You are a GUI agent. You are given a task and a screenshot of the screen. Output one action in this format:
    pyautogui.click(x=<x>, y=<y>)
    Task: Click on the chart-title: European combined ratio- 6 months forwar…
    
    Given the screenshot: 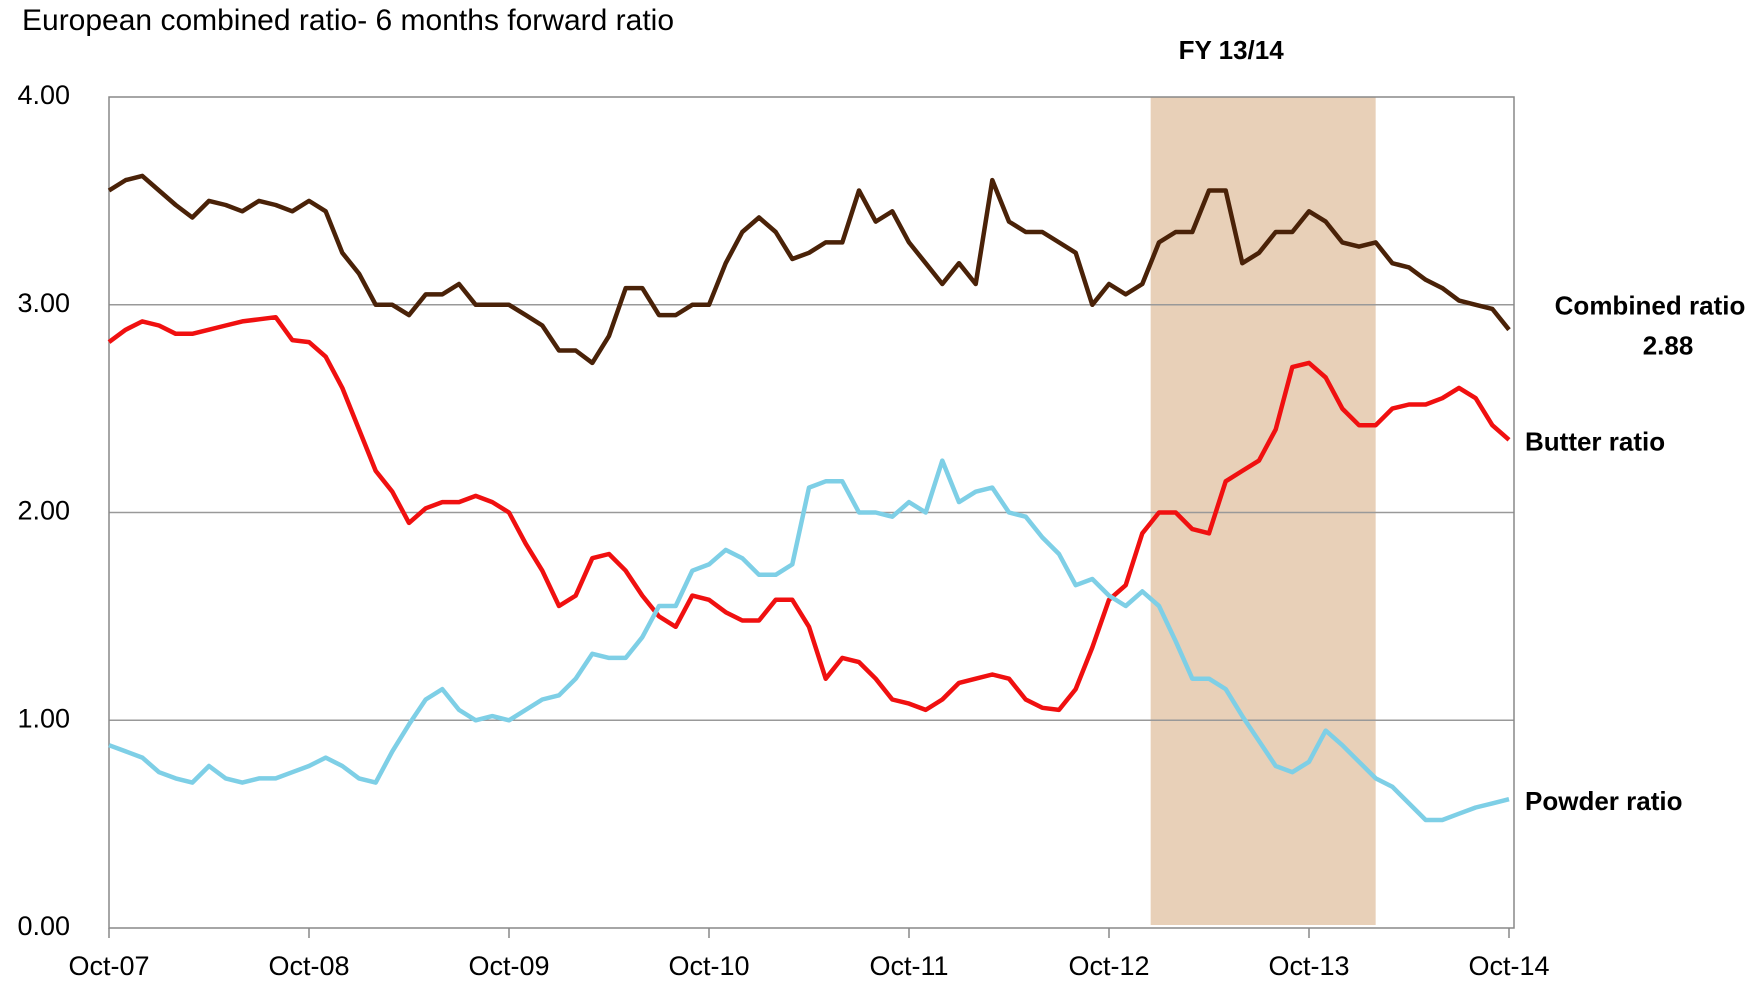 What is the action you would take?
    pyautogui.click(x=348, y=20)
    